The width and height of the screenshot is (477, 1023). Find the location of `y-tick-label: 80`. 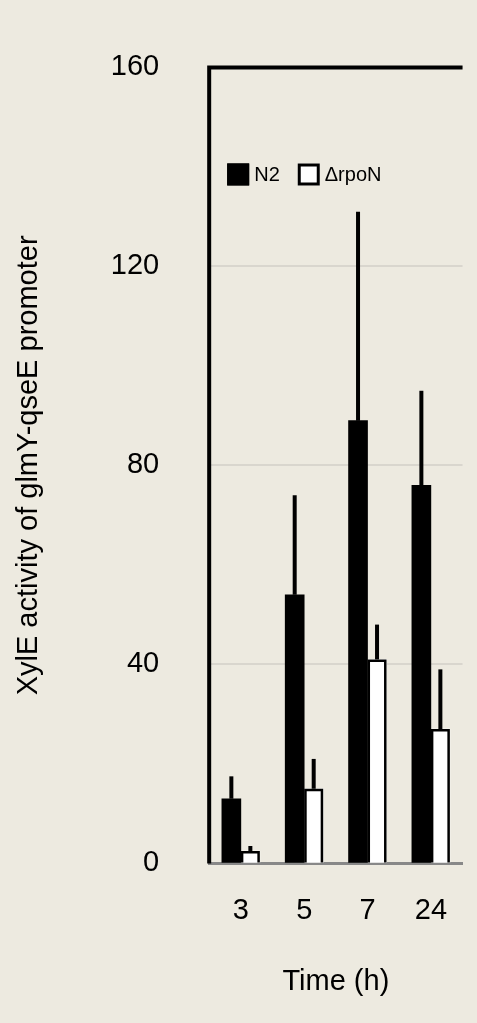

y-tick-label: 80 is located at coordinates (143, 463).